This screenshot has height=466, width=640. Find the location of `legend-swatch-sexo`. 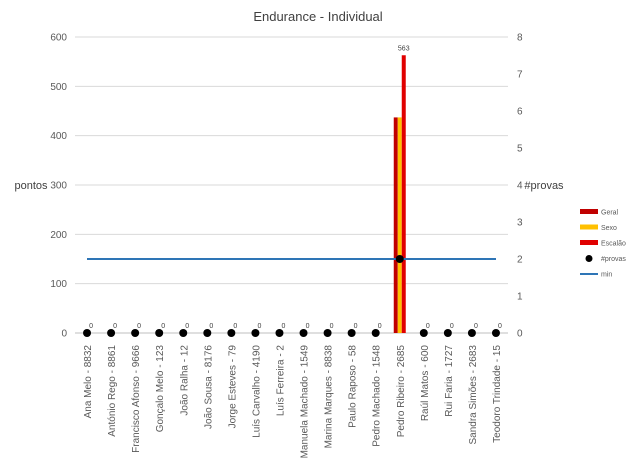

legend-swatch-sexo is located at coordinates (589, 227).